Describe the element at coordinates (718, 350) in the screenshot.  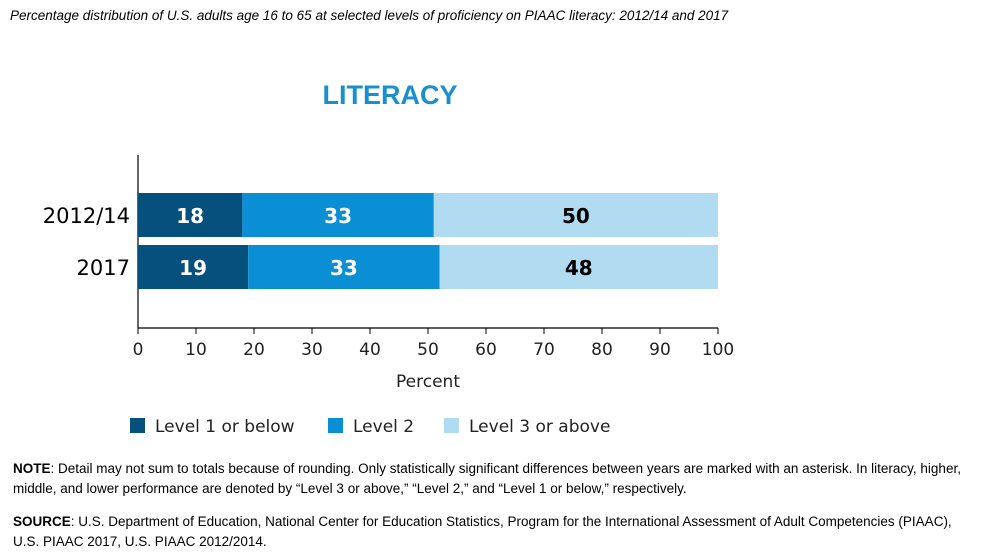
I see `x-tick-label: 100` at that location.